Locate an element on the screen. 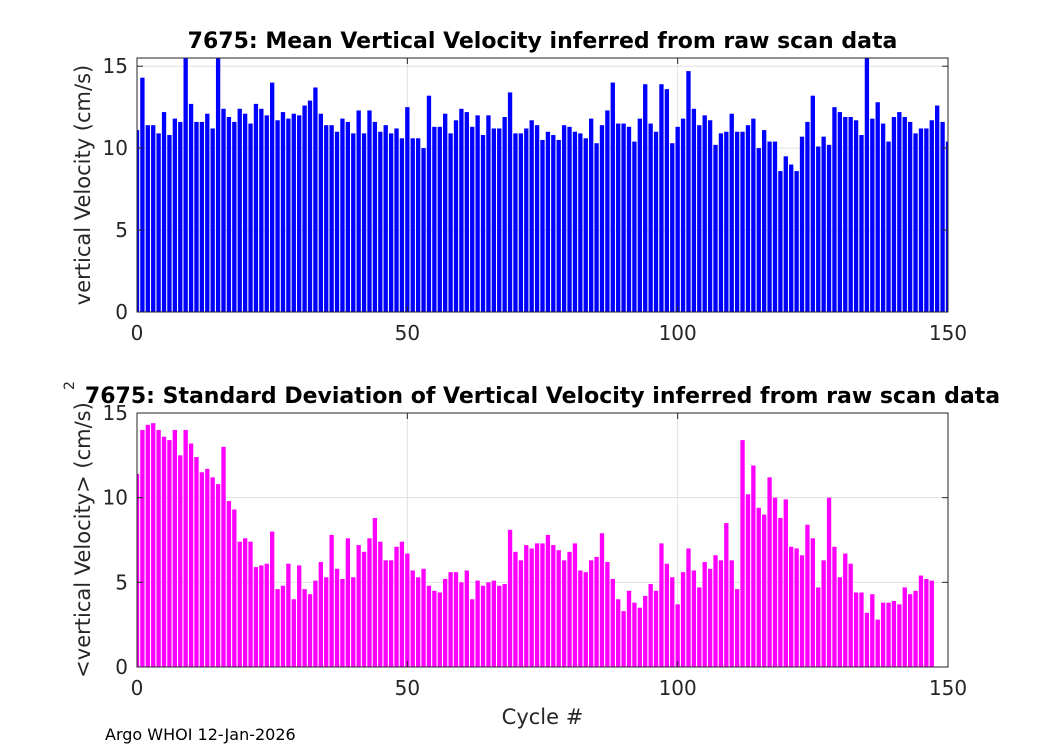 This screenshot has width=1050, height=750. y-axis-label: vertical Velocity (cm/s) is located at coordinates (83, 185).